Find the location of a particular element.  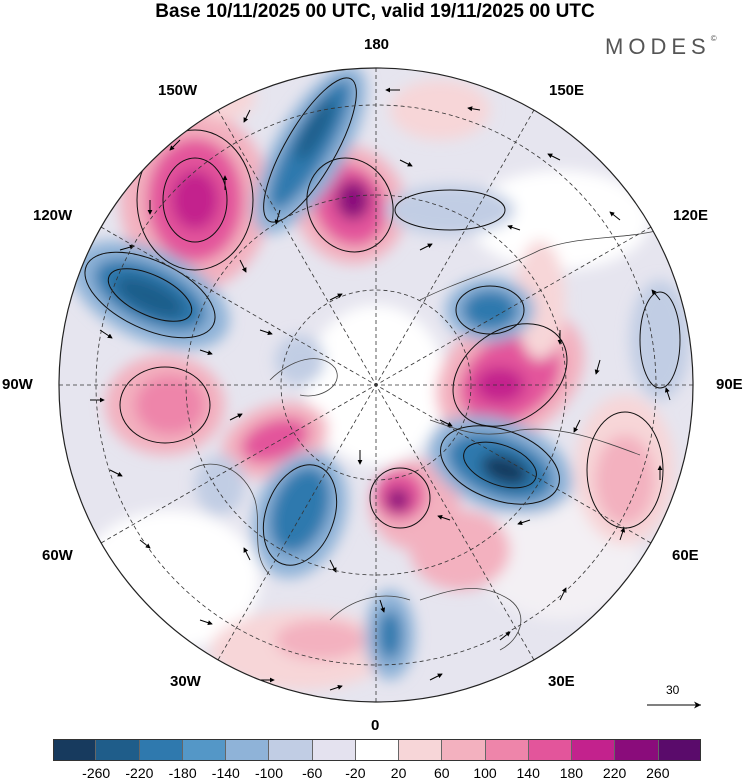

colorbar-label: 60 is located at coordinates (442, 773).